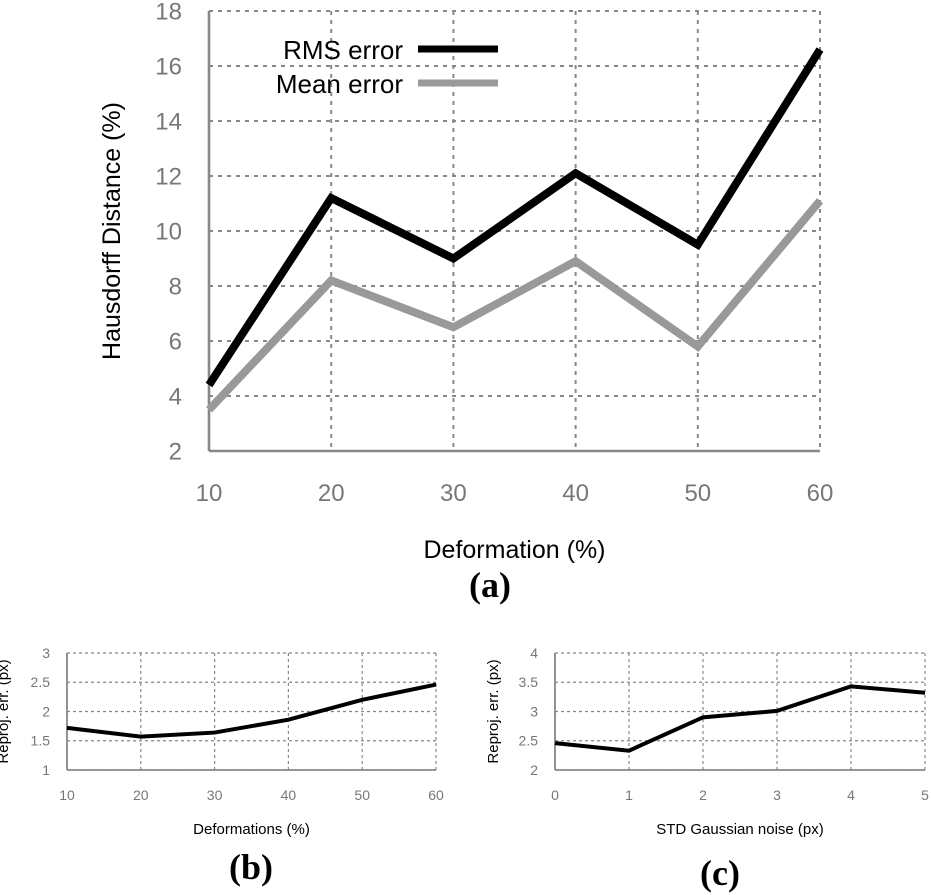 Image resolution: width=931 pixels, height=895 pixels. Describe the element at coordinates (168, 121) in the screenshot. I see `y-tick-label: 14` at that location.